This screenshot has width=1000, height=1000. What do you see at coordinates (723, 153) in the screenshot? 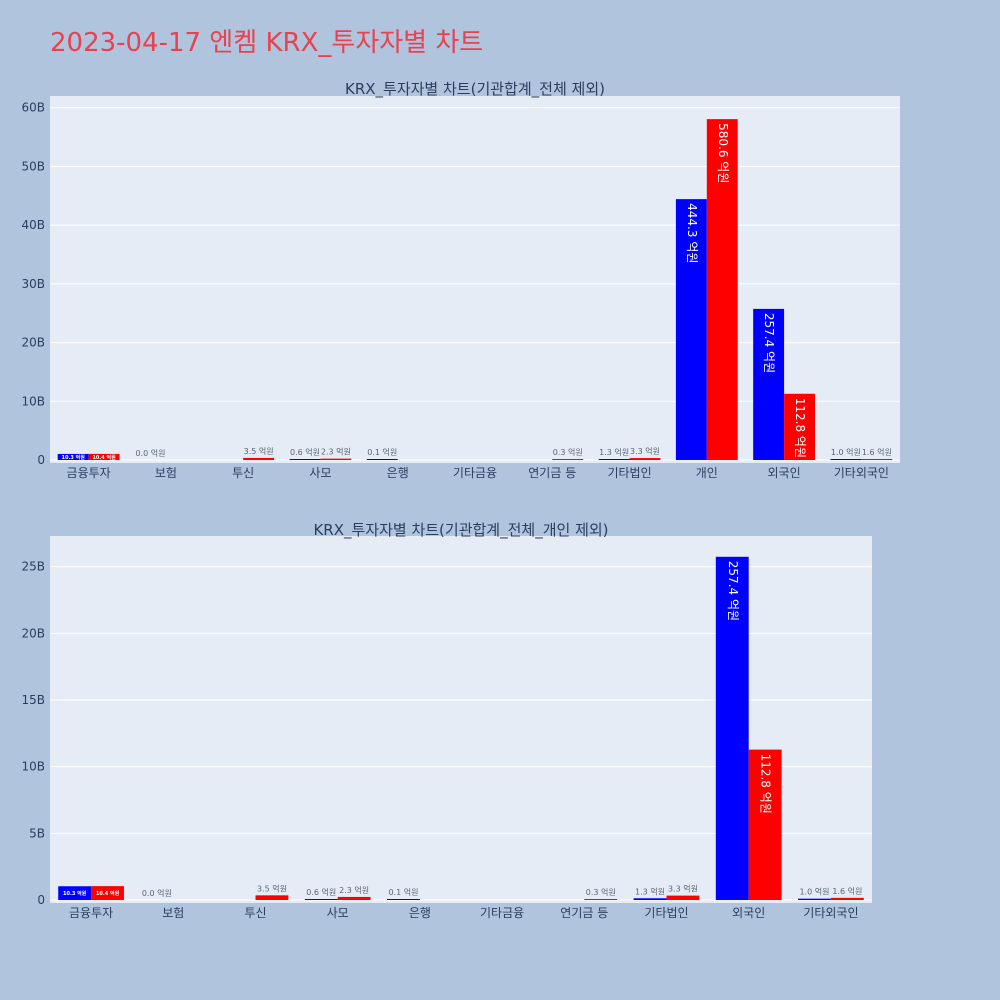
I see `bar-label: 580.6 억원` at bounding box center [723, 153].